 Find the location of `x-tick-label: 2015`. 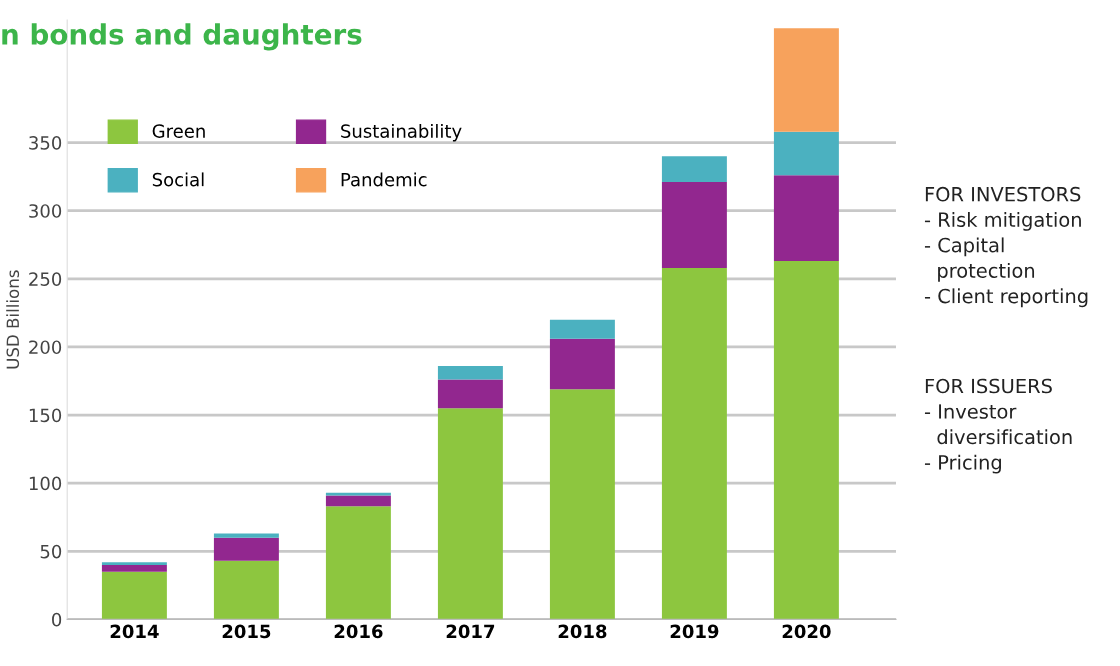

x-tick-label: 2015 is located at coordinates (246, 631).